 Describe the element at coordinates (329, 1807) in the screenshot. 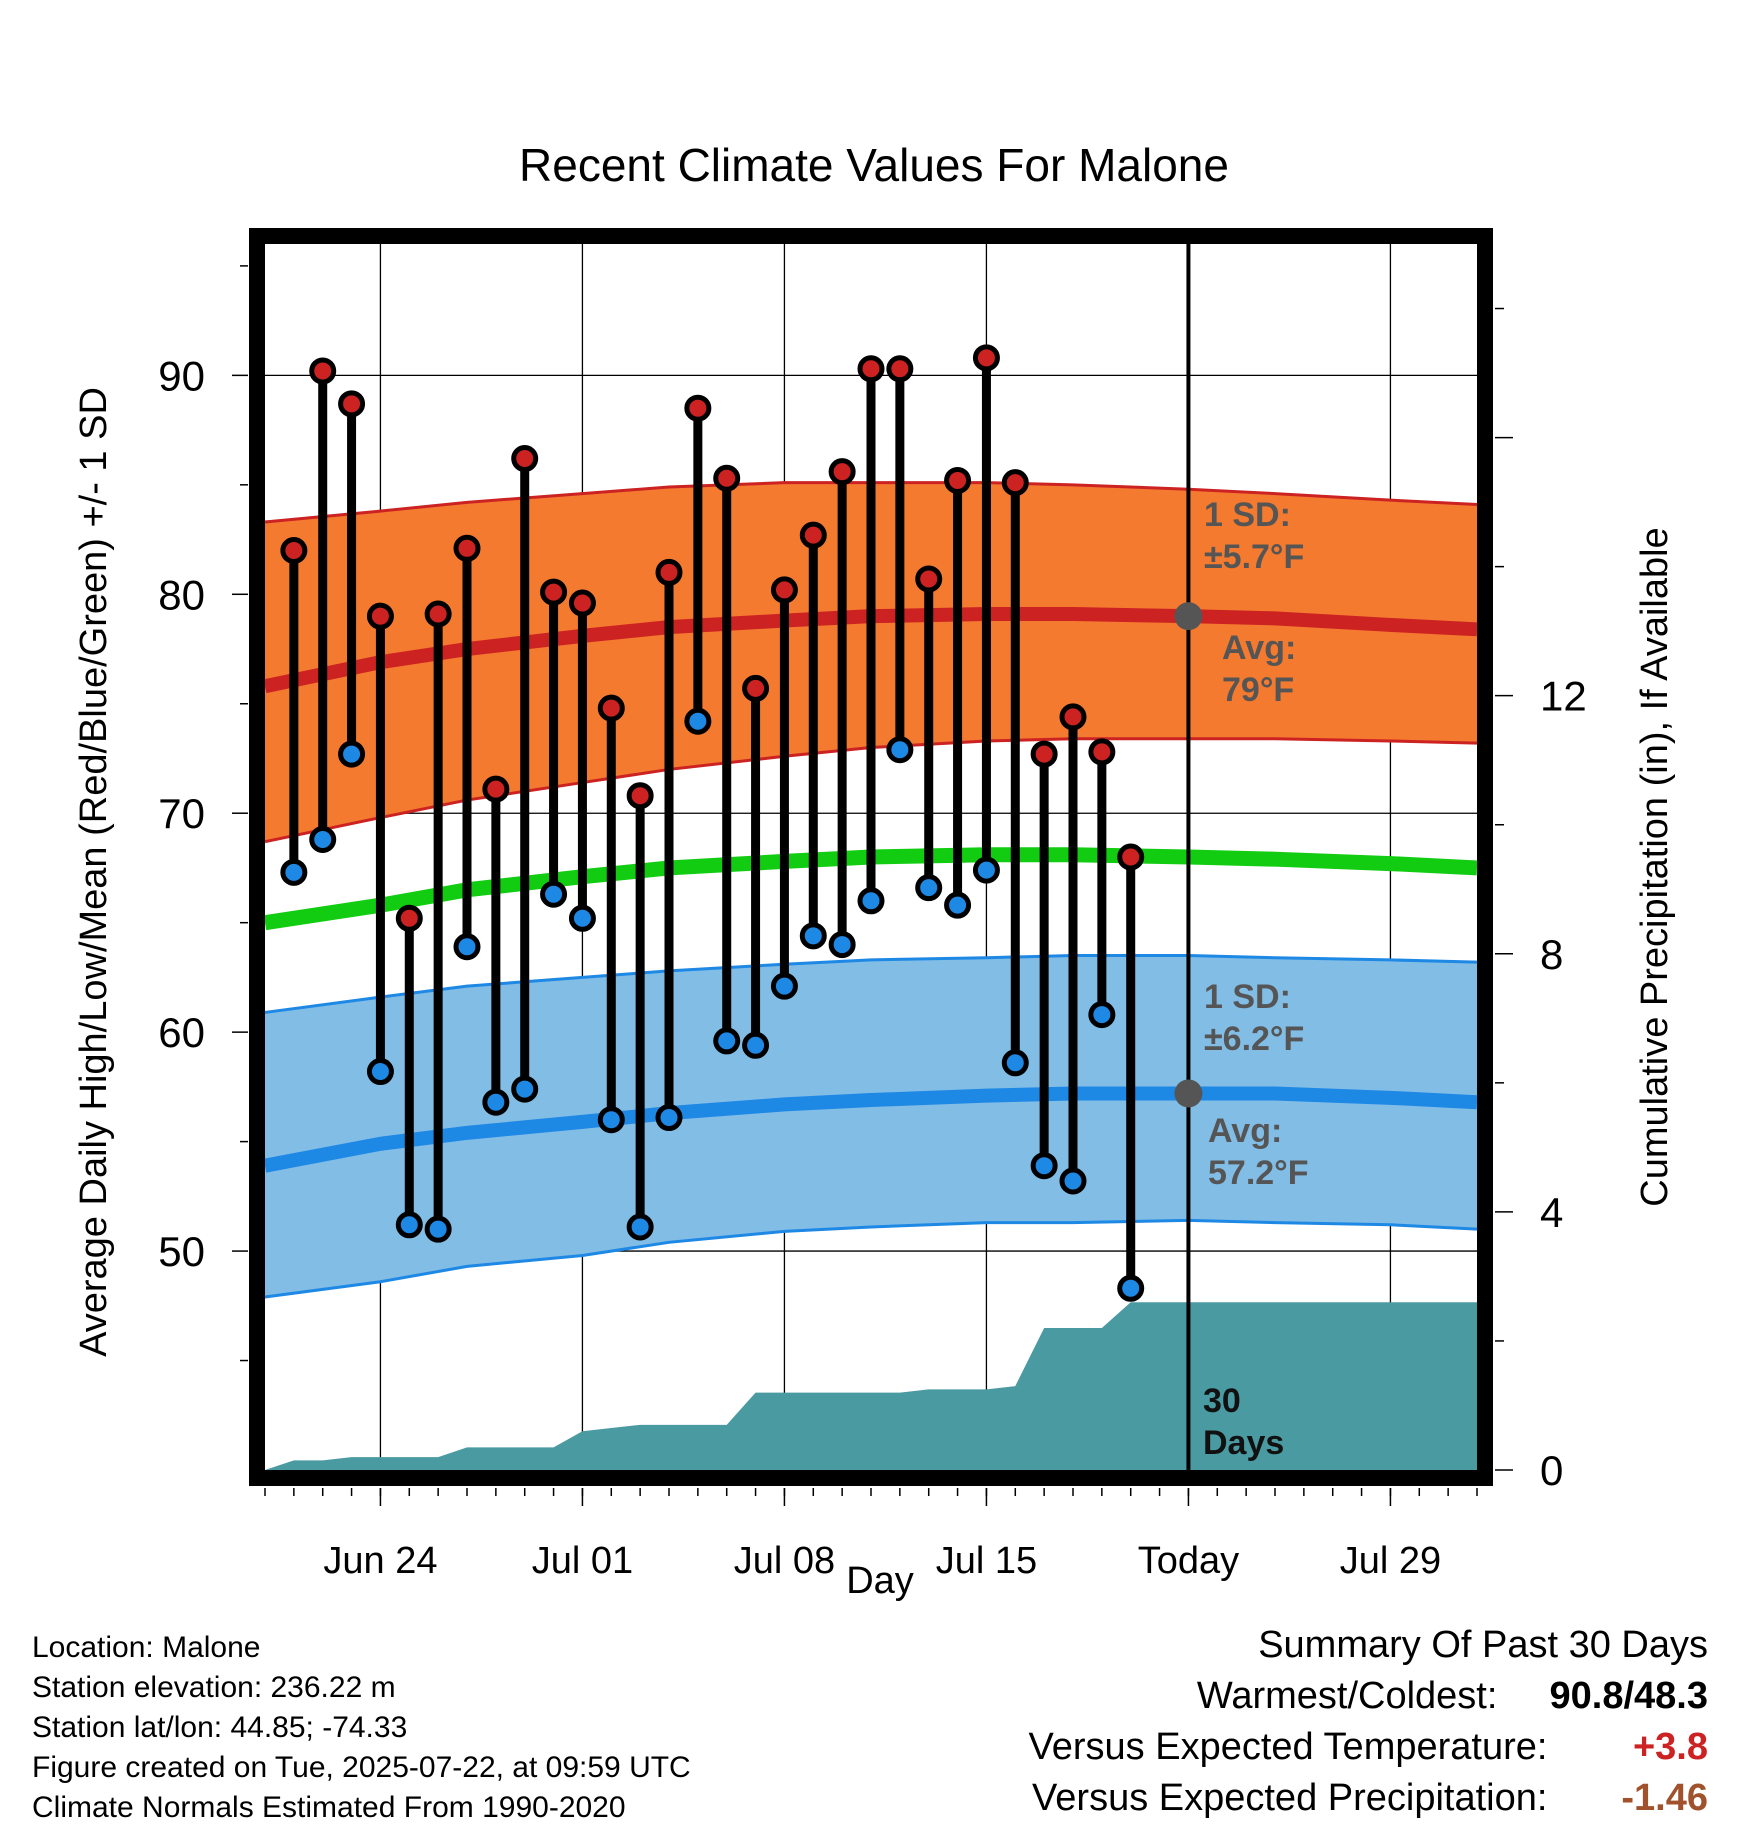

I see `normals-text: Climate Normals Estimated From 1990-2020` at that location.